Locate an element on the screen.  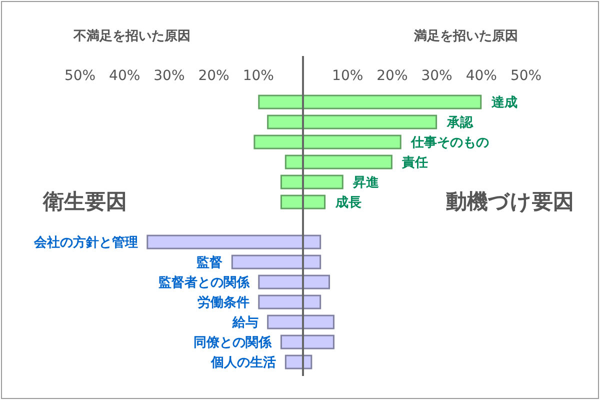
y-tick-label: 責任 is located at coordinates (414, 163).